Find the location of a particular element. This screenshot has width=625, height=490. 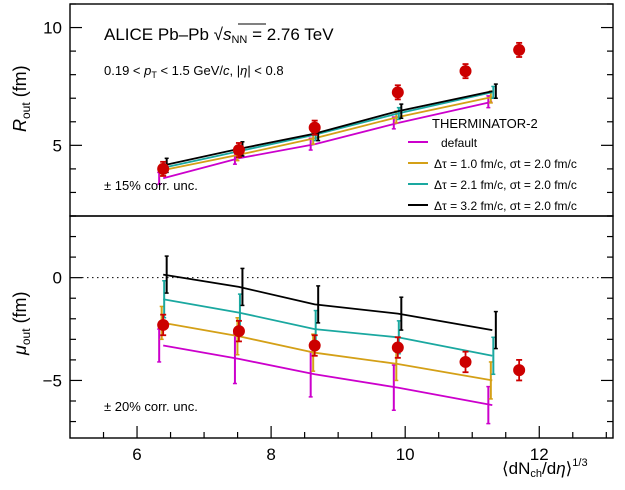

top-y-tick-label: 5 is located at coordinates (57, 145).